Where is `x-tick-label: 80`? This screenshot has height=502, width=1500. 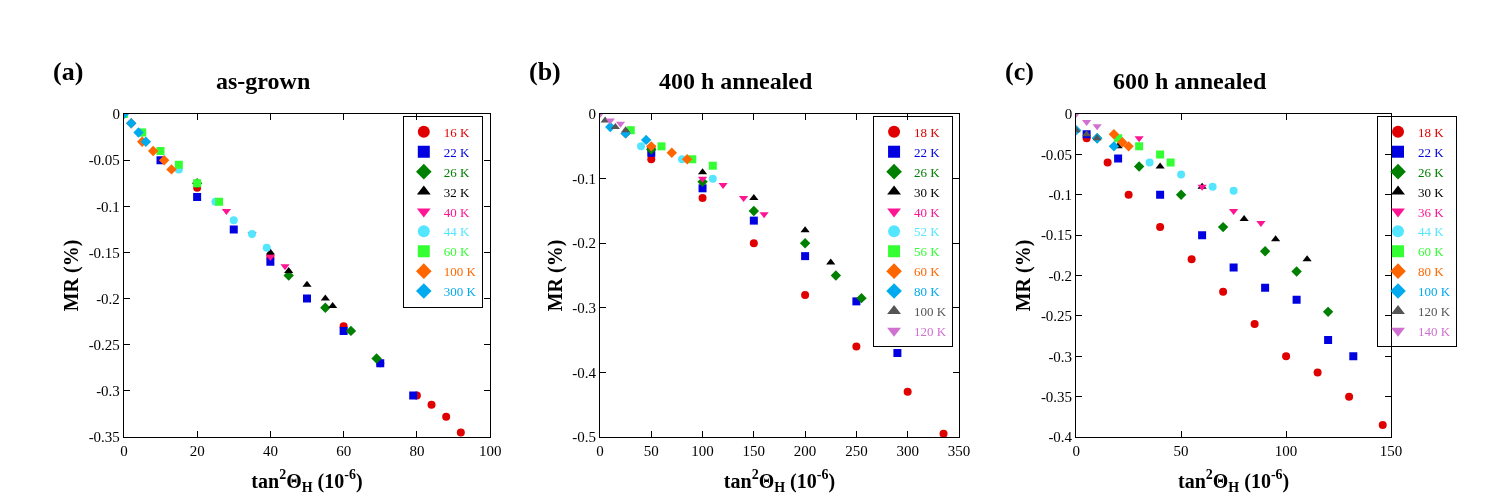
x-tick-label: 80 is located at coordinates (417, 451).